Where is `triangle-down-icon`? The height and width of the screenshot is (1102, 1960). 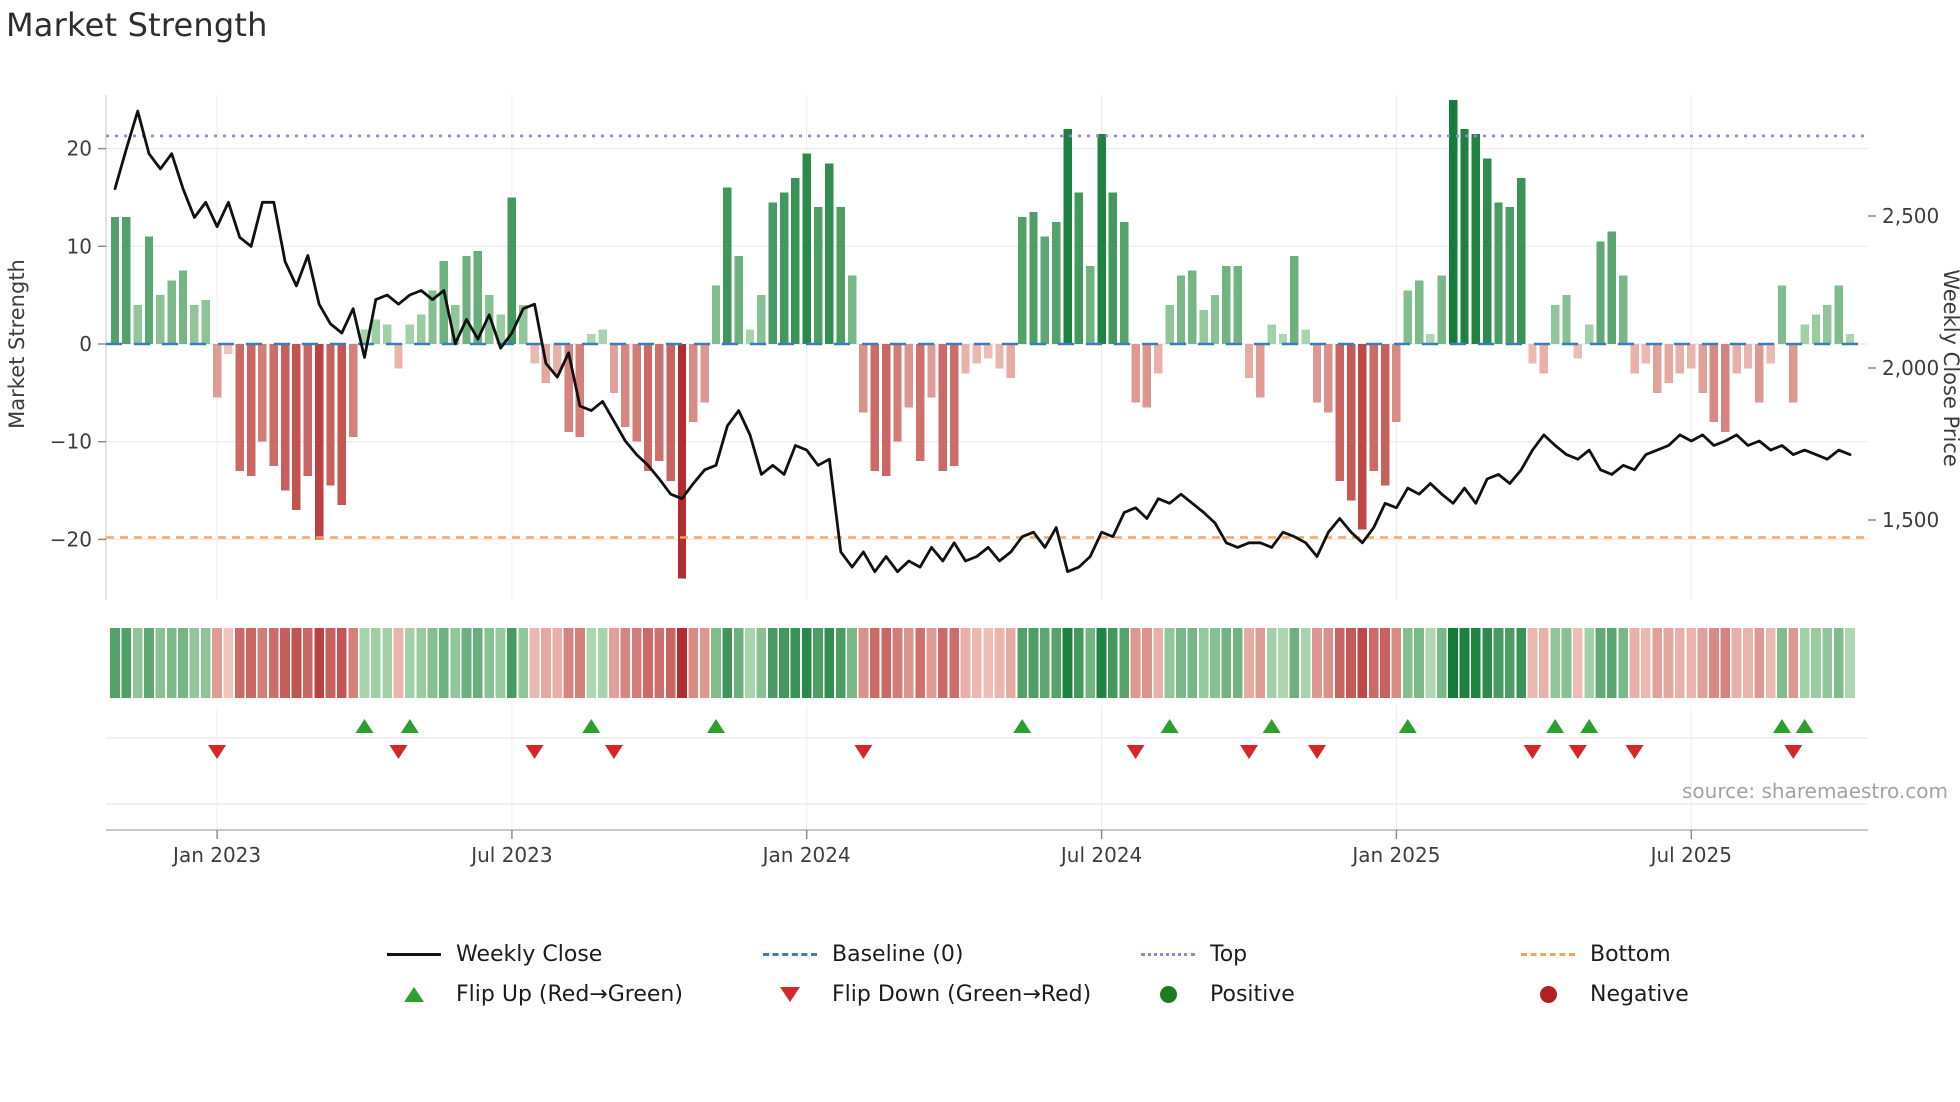 triangle-down-icon is located at coordinates (790, 994).